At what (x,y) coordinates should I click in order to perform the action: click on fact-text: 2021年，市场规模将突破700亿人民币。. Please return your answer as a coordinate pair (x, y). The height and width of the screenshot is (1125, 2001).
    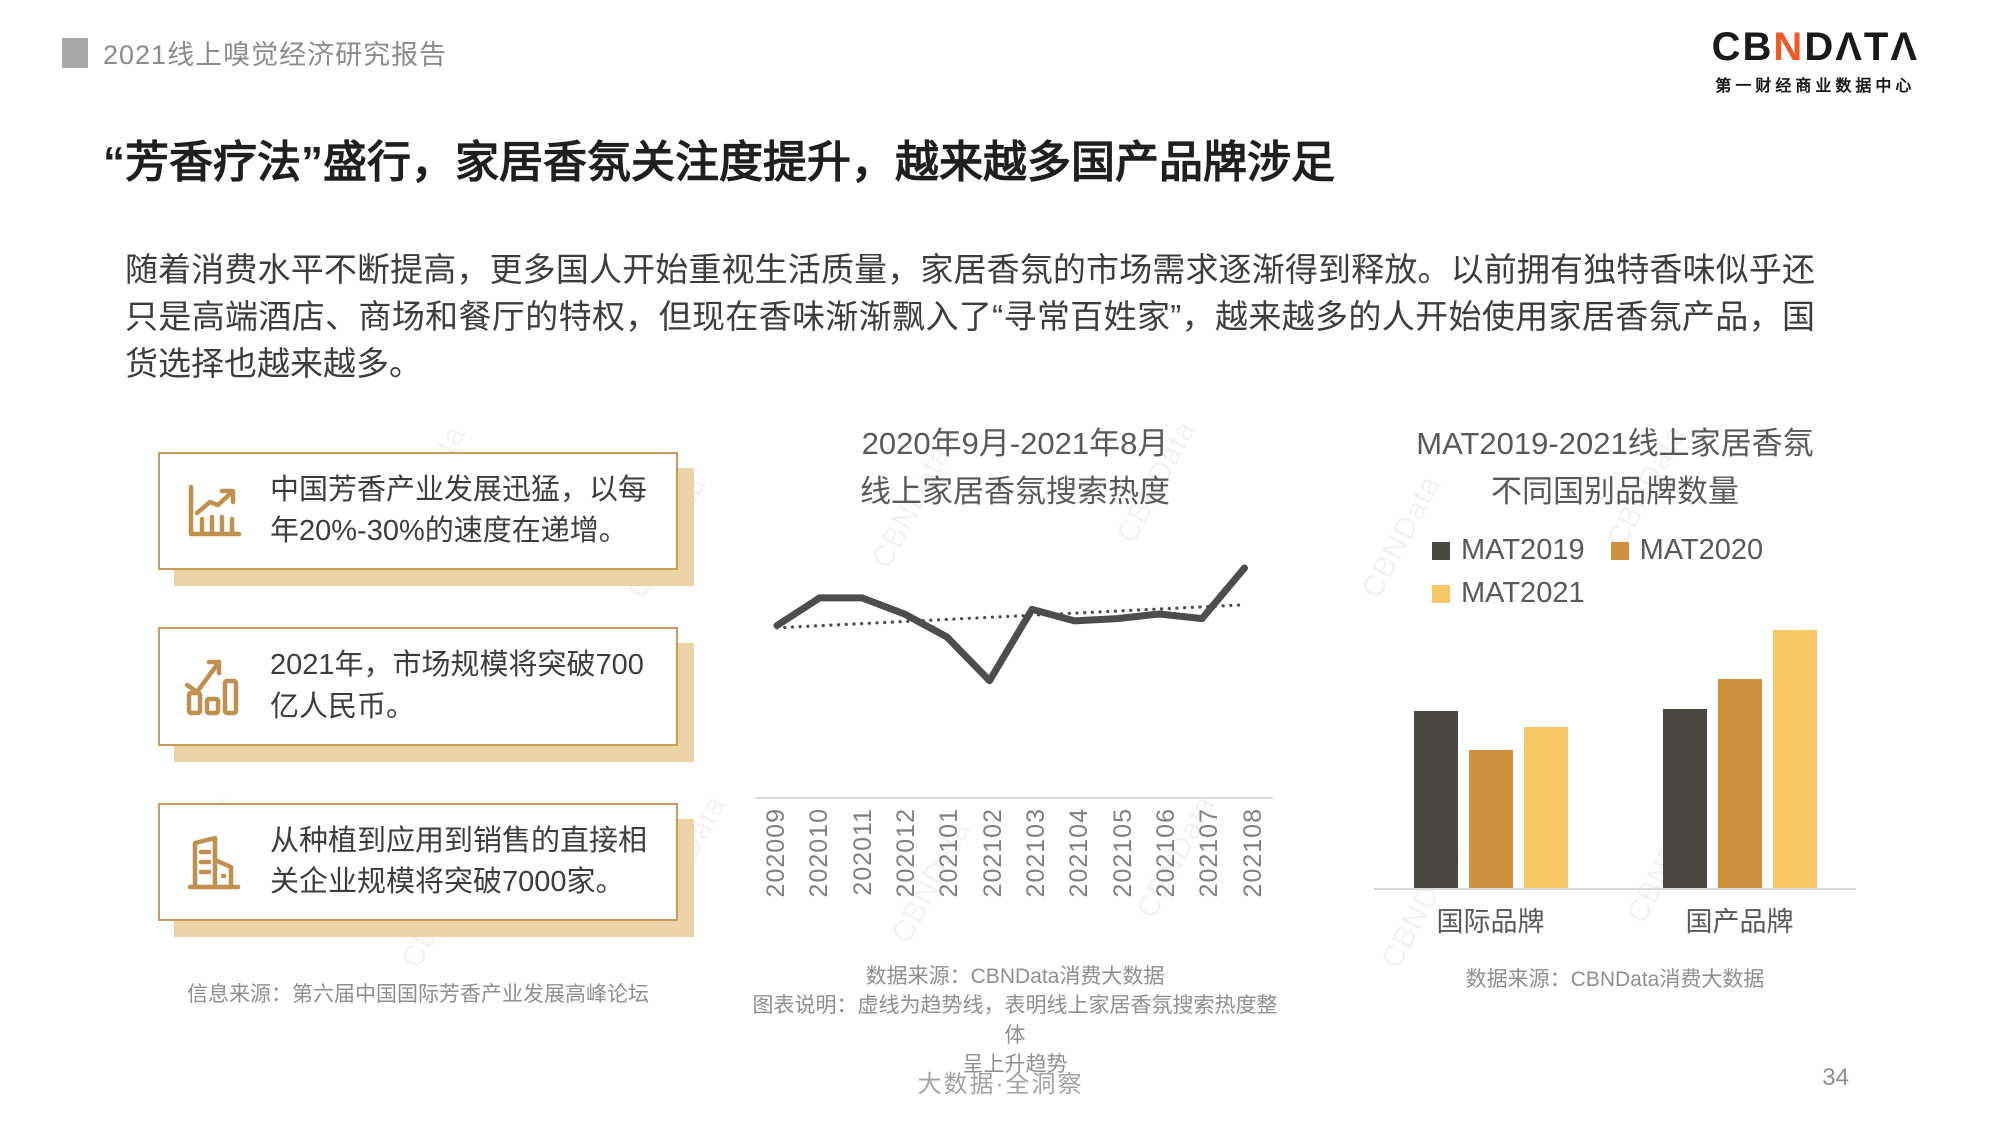
    Looking at the image, I should click on (457, 686).